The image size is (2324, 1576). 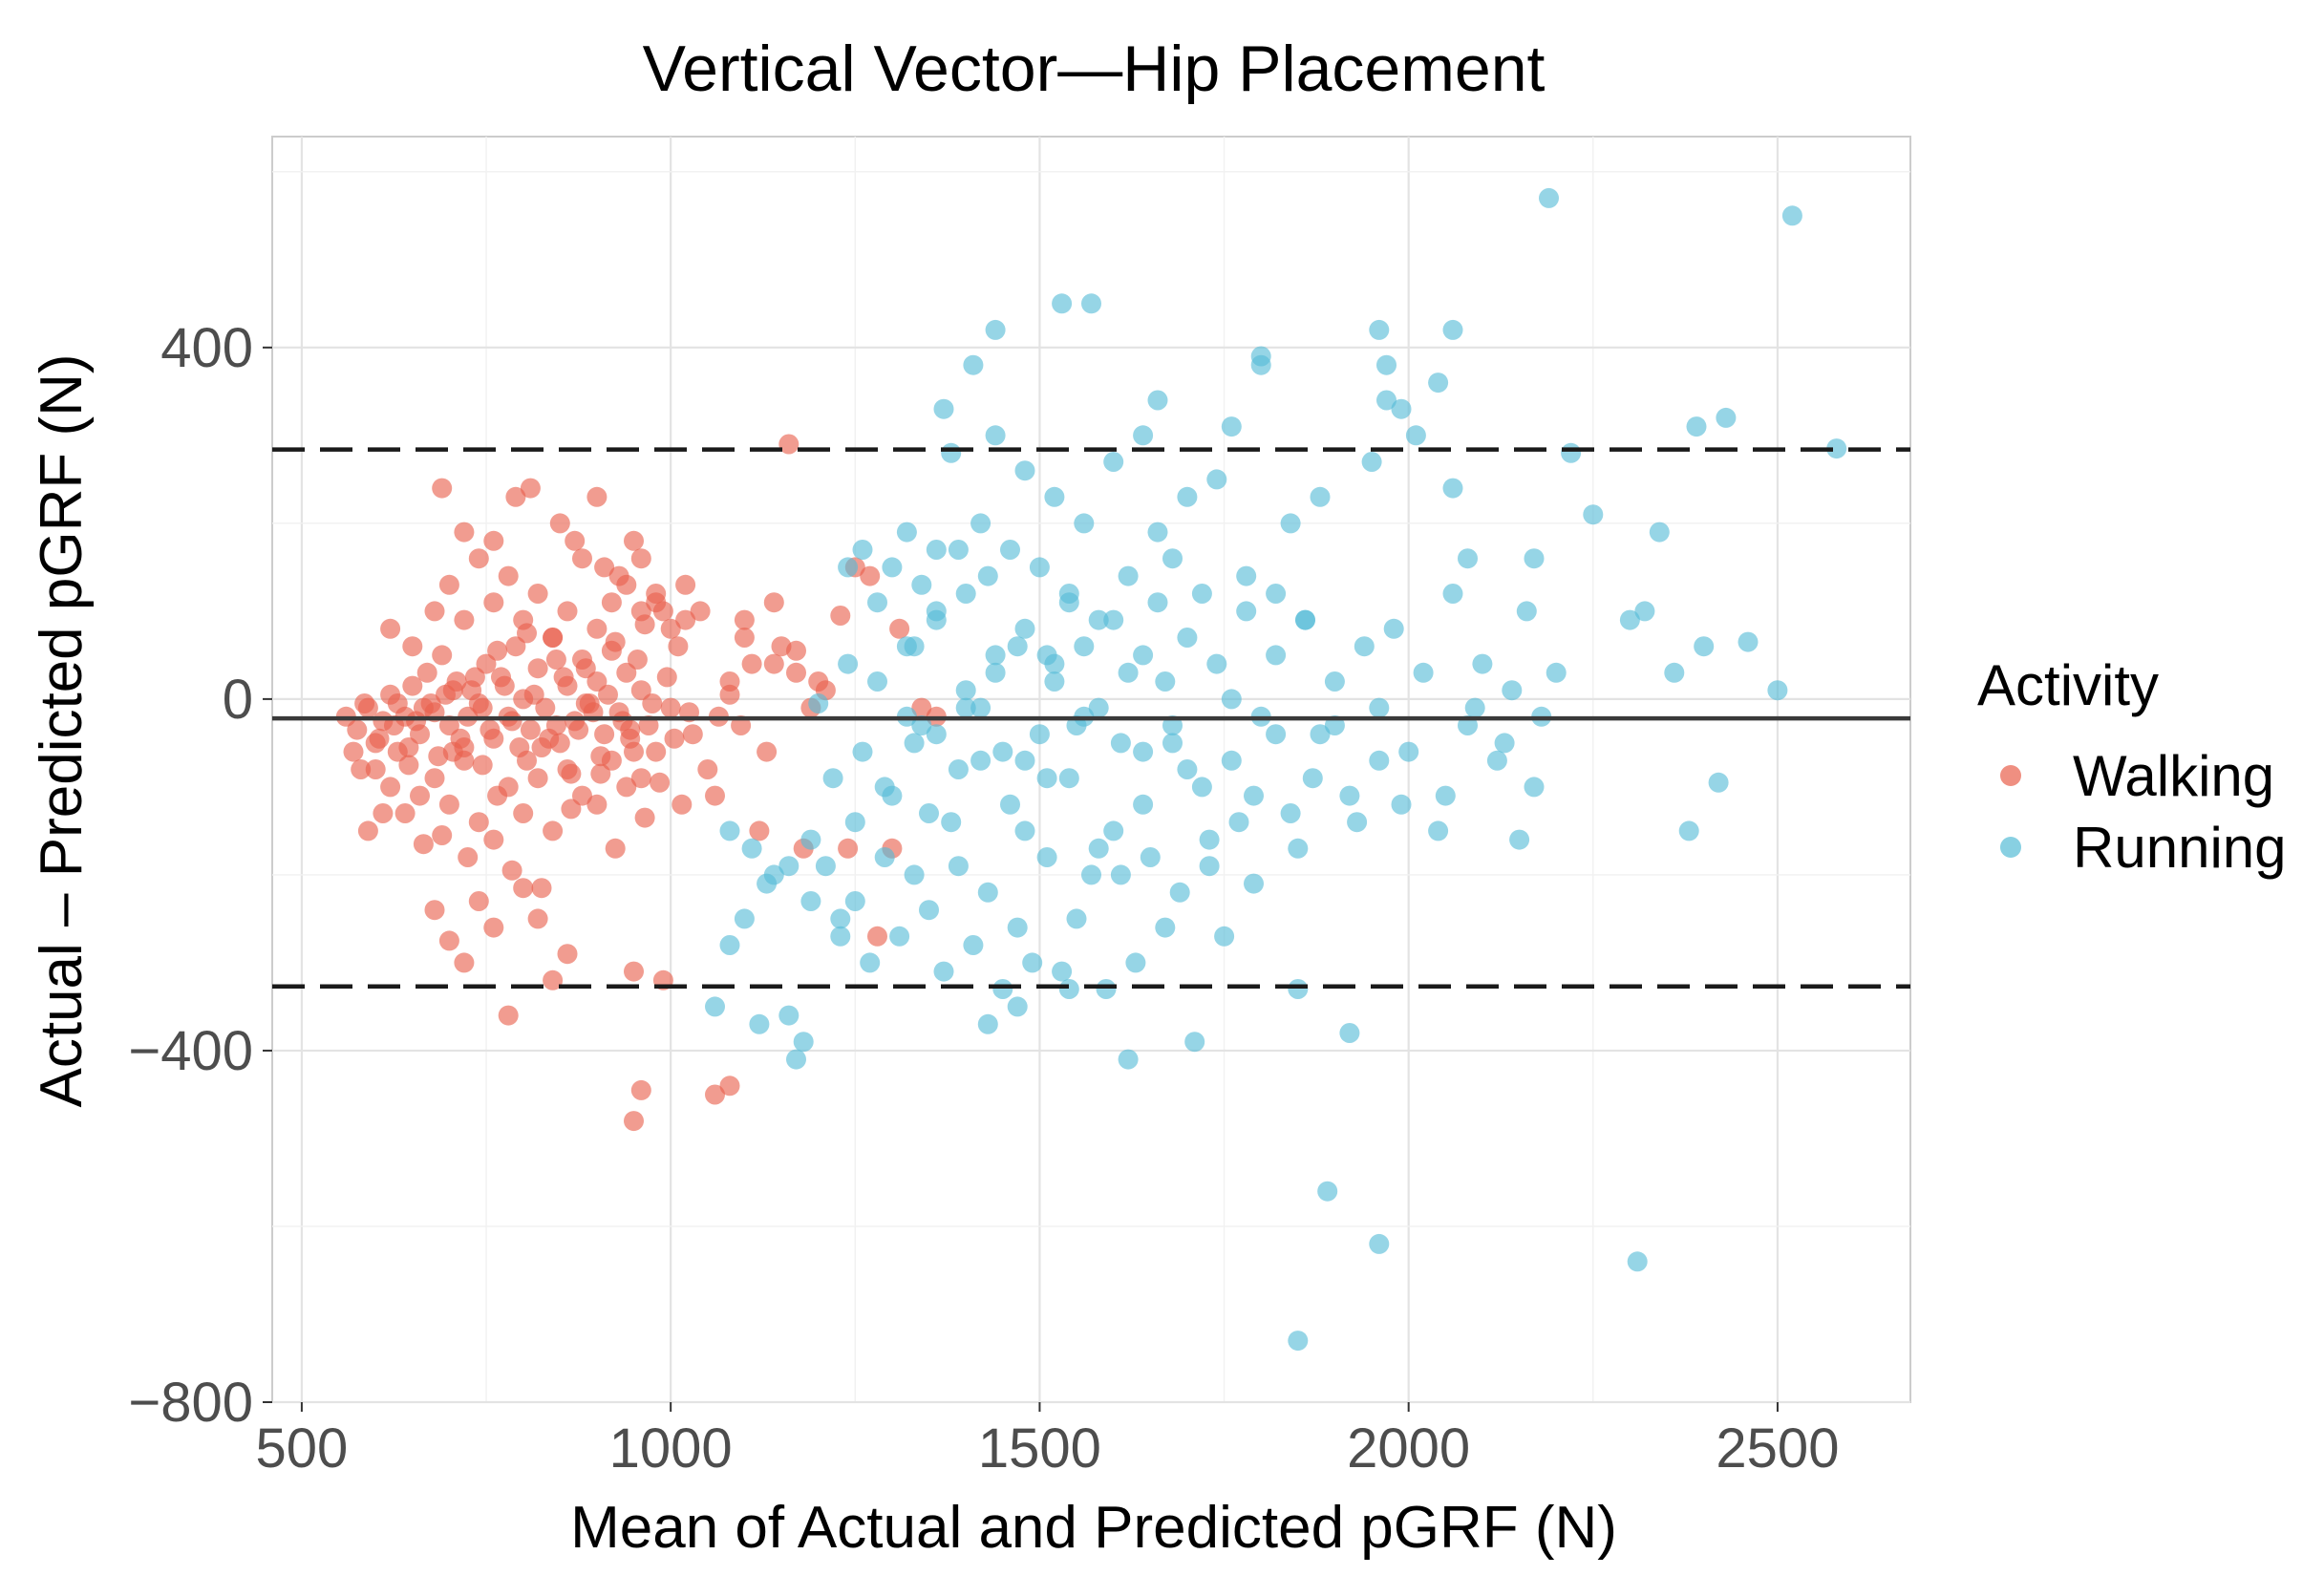 I want to click on legend-key-running, so click(x=2011, y=848).